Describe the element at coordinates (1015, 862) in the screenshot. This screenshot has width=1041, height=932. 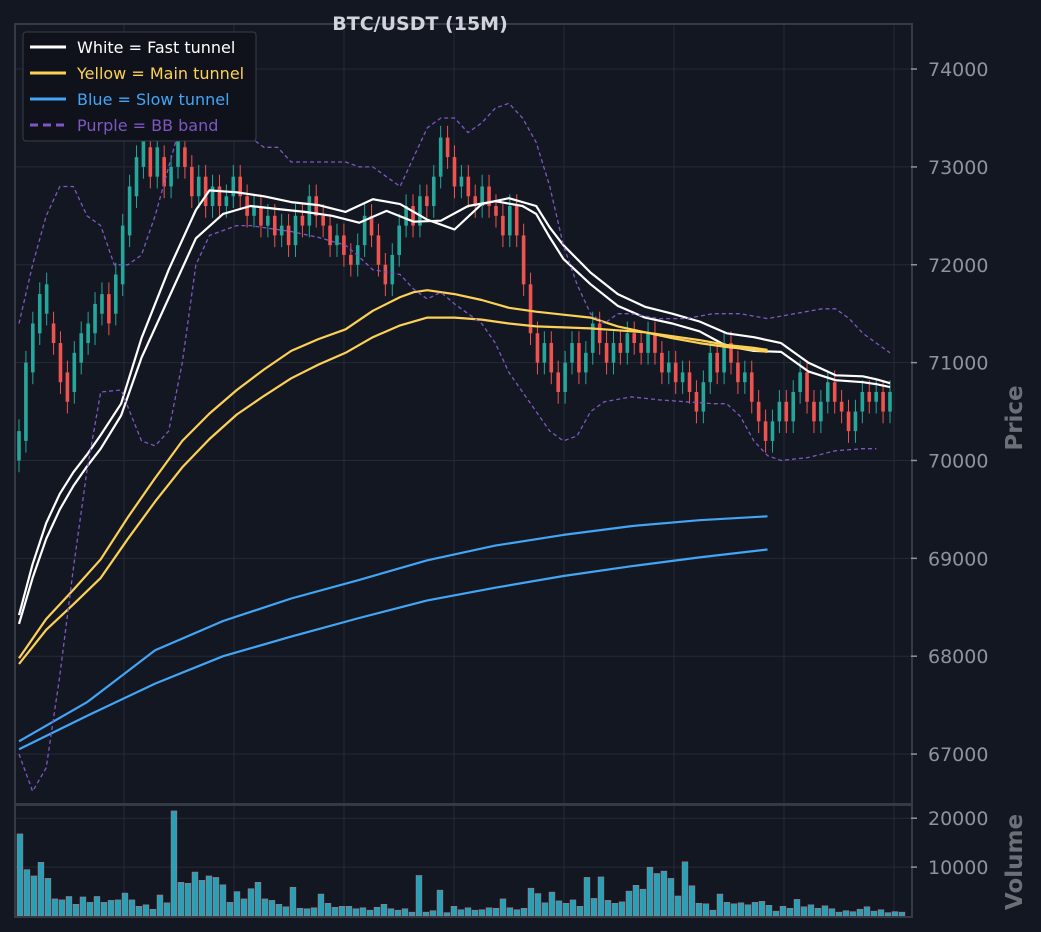
I see `volume-axis-label: Volume` at that location.